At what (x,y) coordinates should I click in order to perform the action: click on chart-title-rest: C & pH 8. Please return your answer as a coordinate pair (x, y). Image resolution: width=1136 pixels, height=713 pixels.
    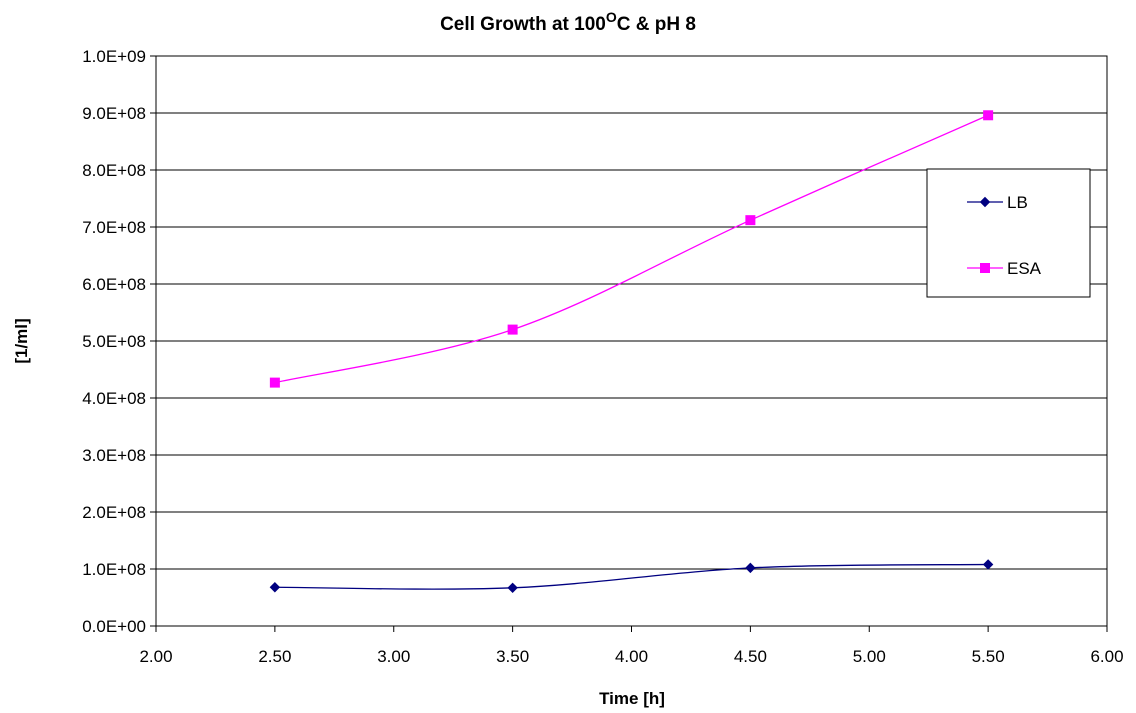
    Looking at the image, I should click on (656, 24).